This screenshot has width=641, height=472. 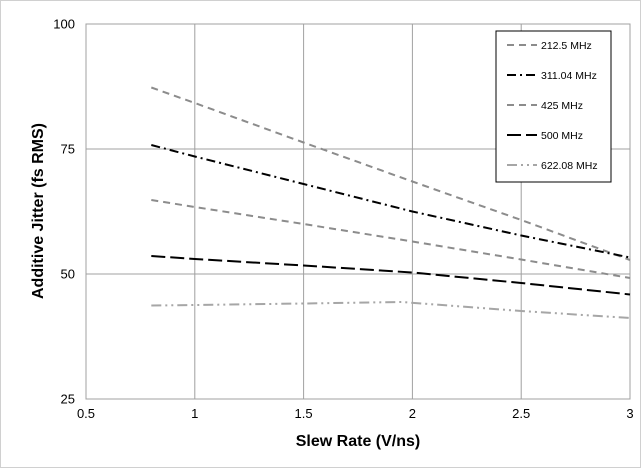 I want to click on y-axis-tick-labels: 25 50 75 100, so click(x=64, y=212).